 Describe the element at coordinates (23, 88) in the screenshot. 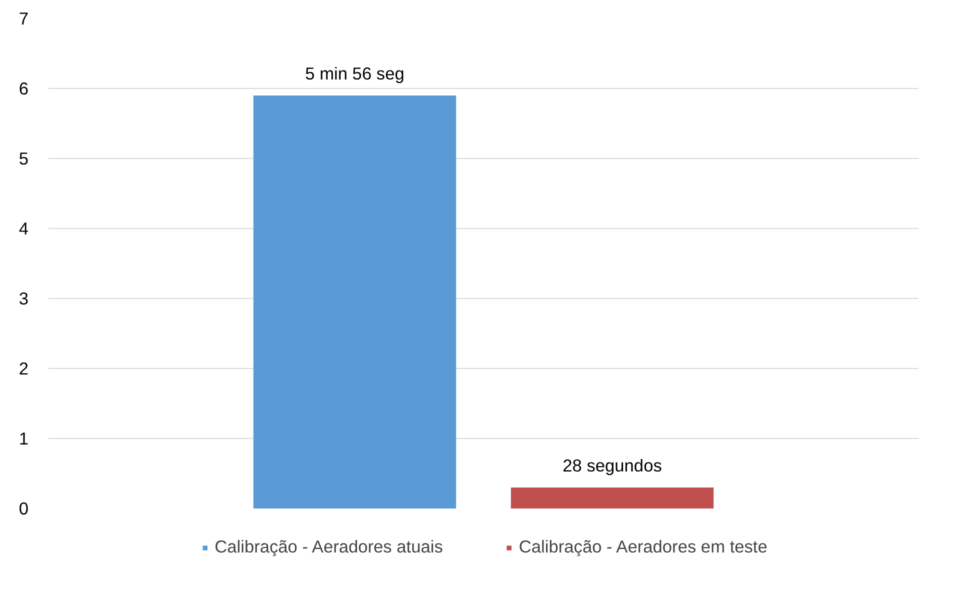

I see `y-tick-label: 6` at that location.